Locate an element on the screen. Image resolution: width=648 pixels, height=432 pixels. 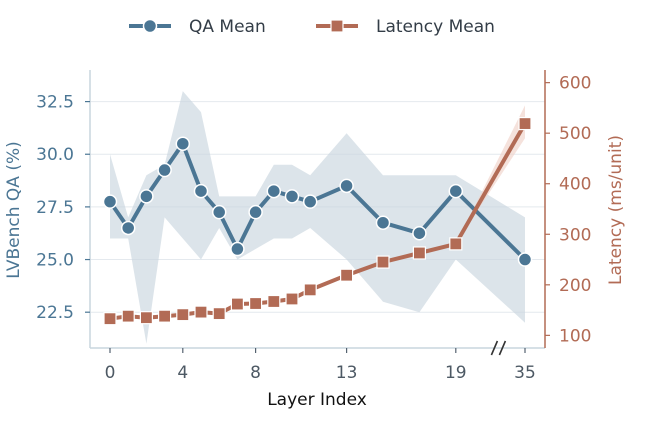
legend: QA Mean Latency Mean is located at coordinates (312, 27).